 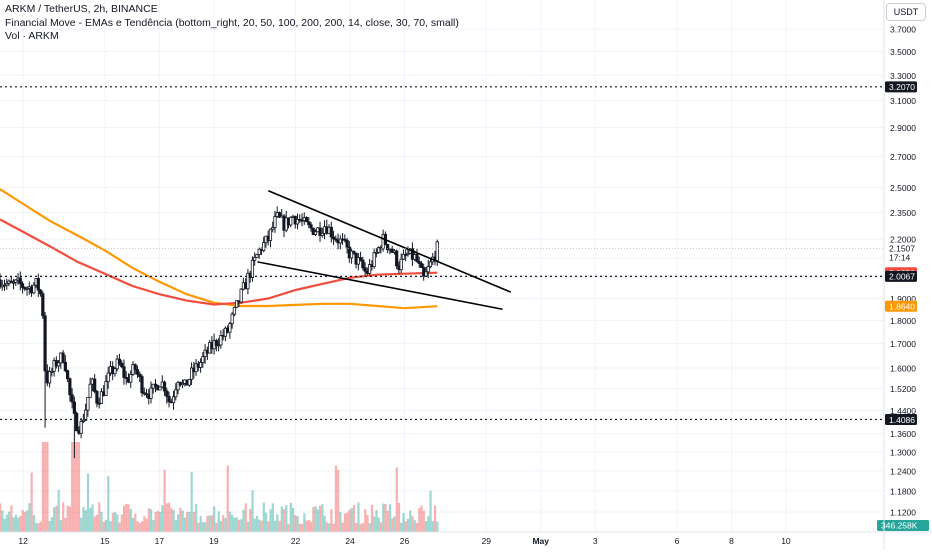 What do you see at coordinates (81, 9) in the screenshot?
I see `symbol-title: ARKM / TetherUS, 2h, BINANCE` at bounding box center [81, 9].